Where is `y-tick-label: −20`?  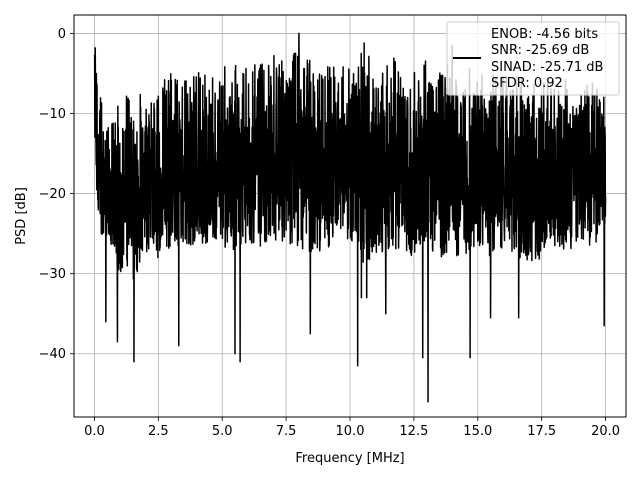
y-tick-label: −20 is located at coordinates (52, 194).